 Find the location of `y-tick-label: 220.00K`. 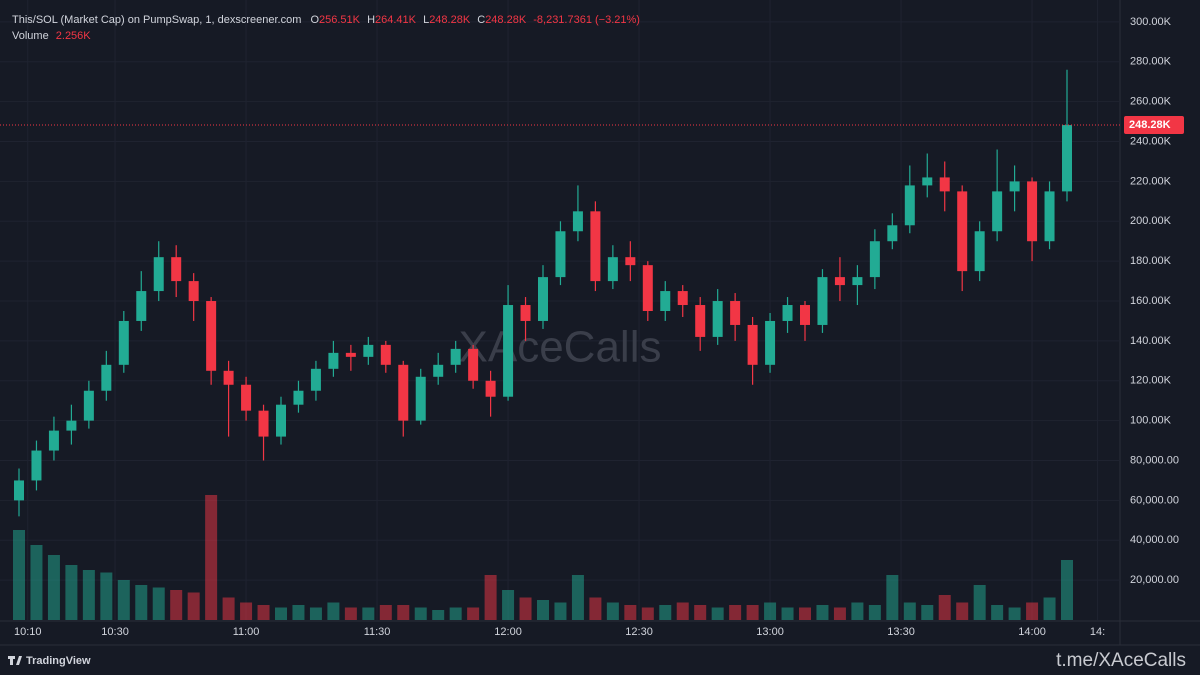

y-tick-label: 220.00K is located at coordinates (1151, 181).